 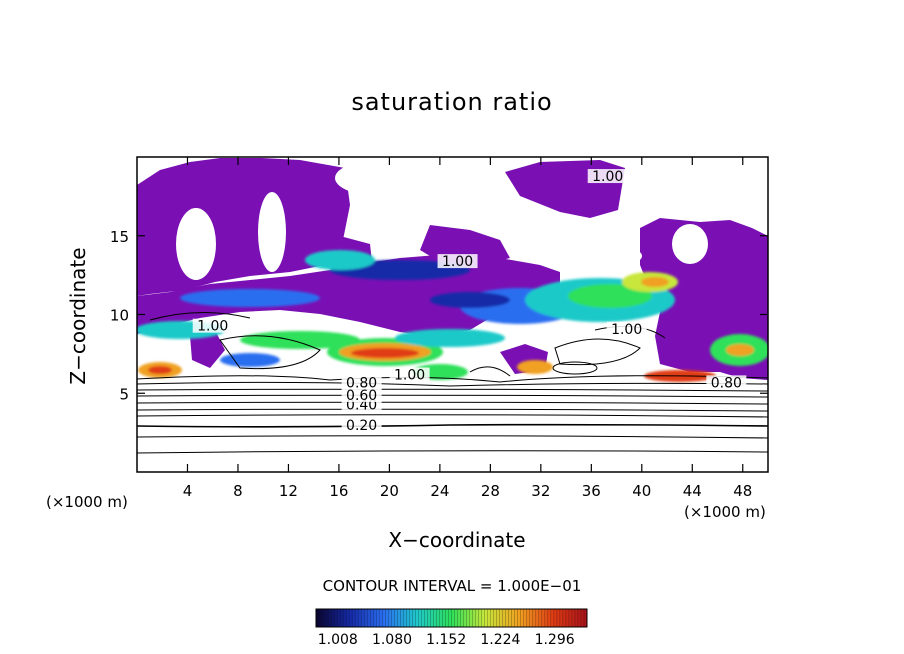 I want to click on colorbar-stripes, so click(x=451, y=618).